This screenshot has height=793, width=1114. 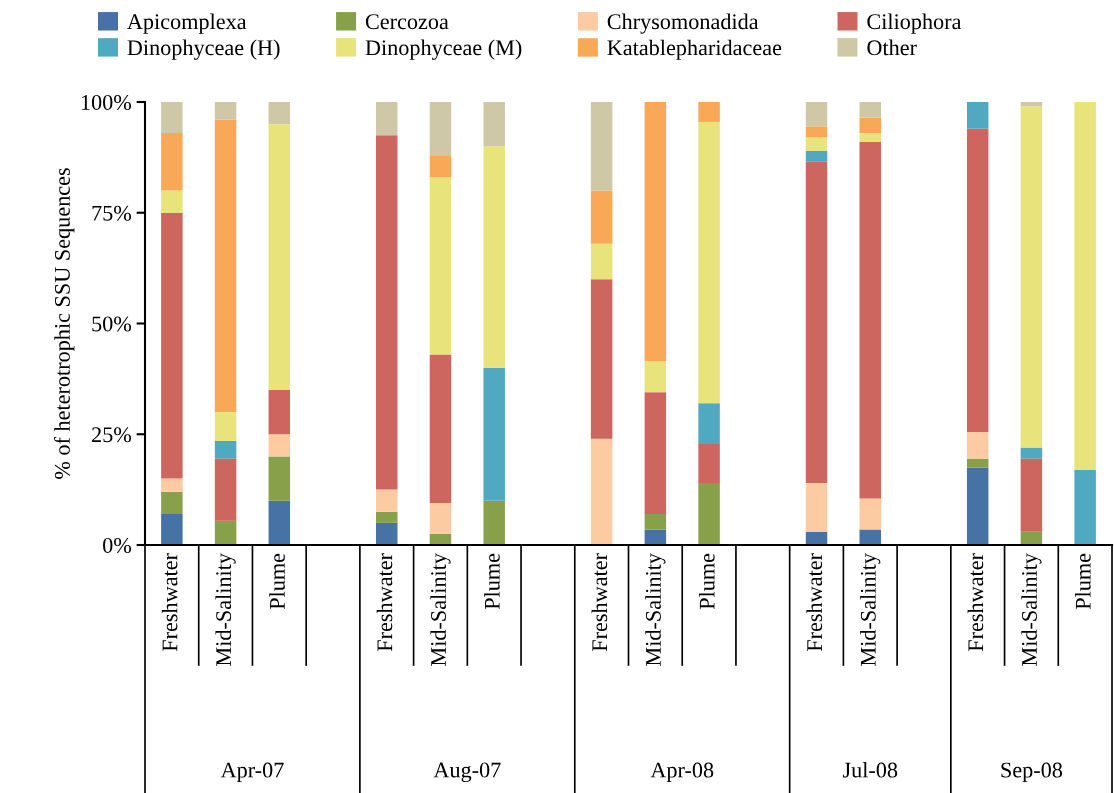 I want to click on legend-label: Other, so click(x=892, y=47).